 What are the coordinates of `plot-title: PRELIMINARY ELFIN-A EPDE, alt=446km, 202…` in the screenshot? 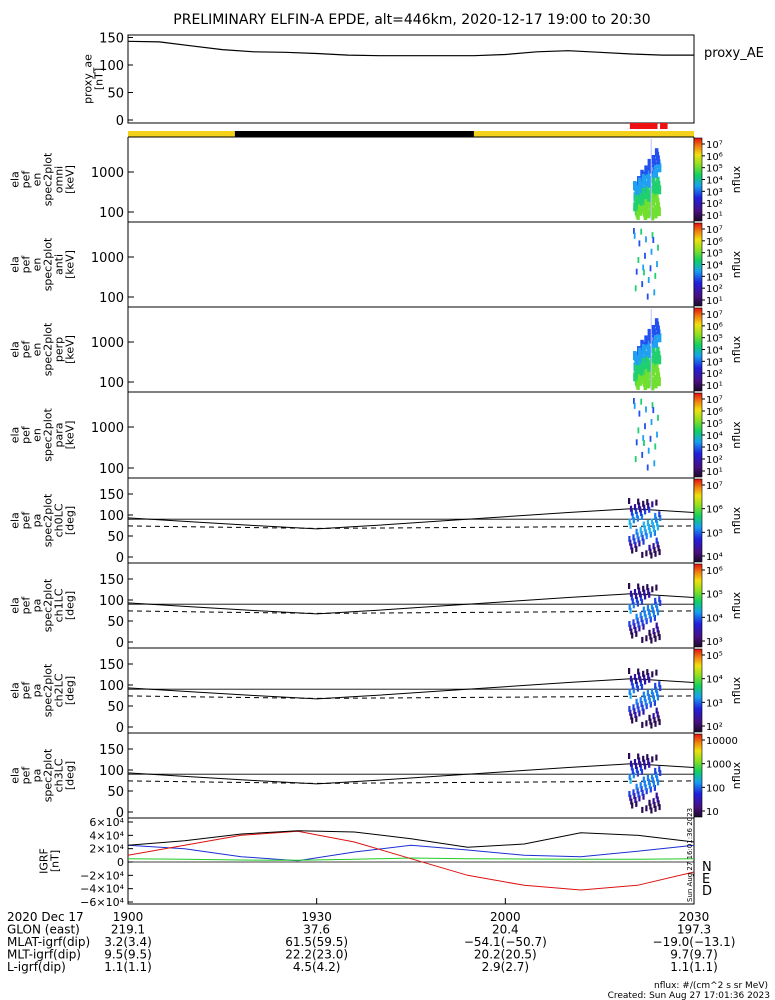 It's located at (411, 20).